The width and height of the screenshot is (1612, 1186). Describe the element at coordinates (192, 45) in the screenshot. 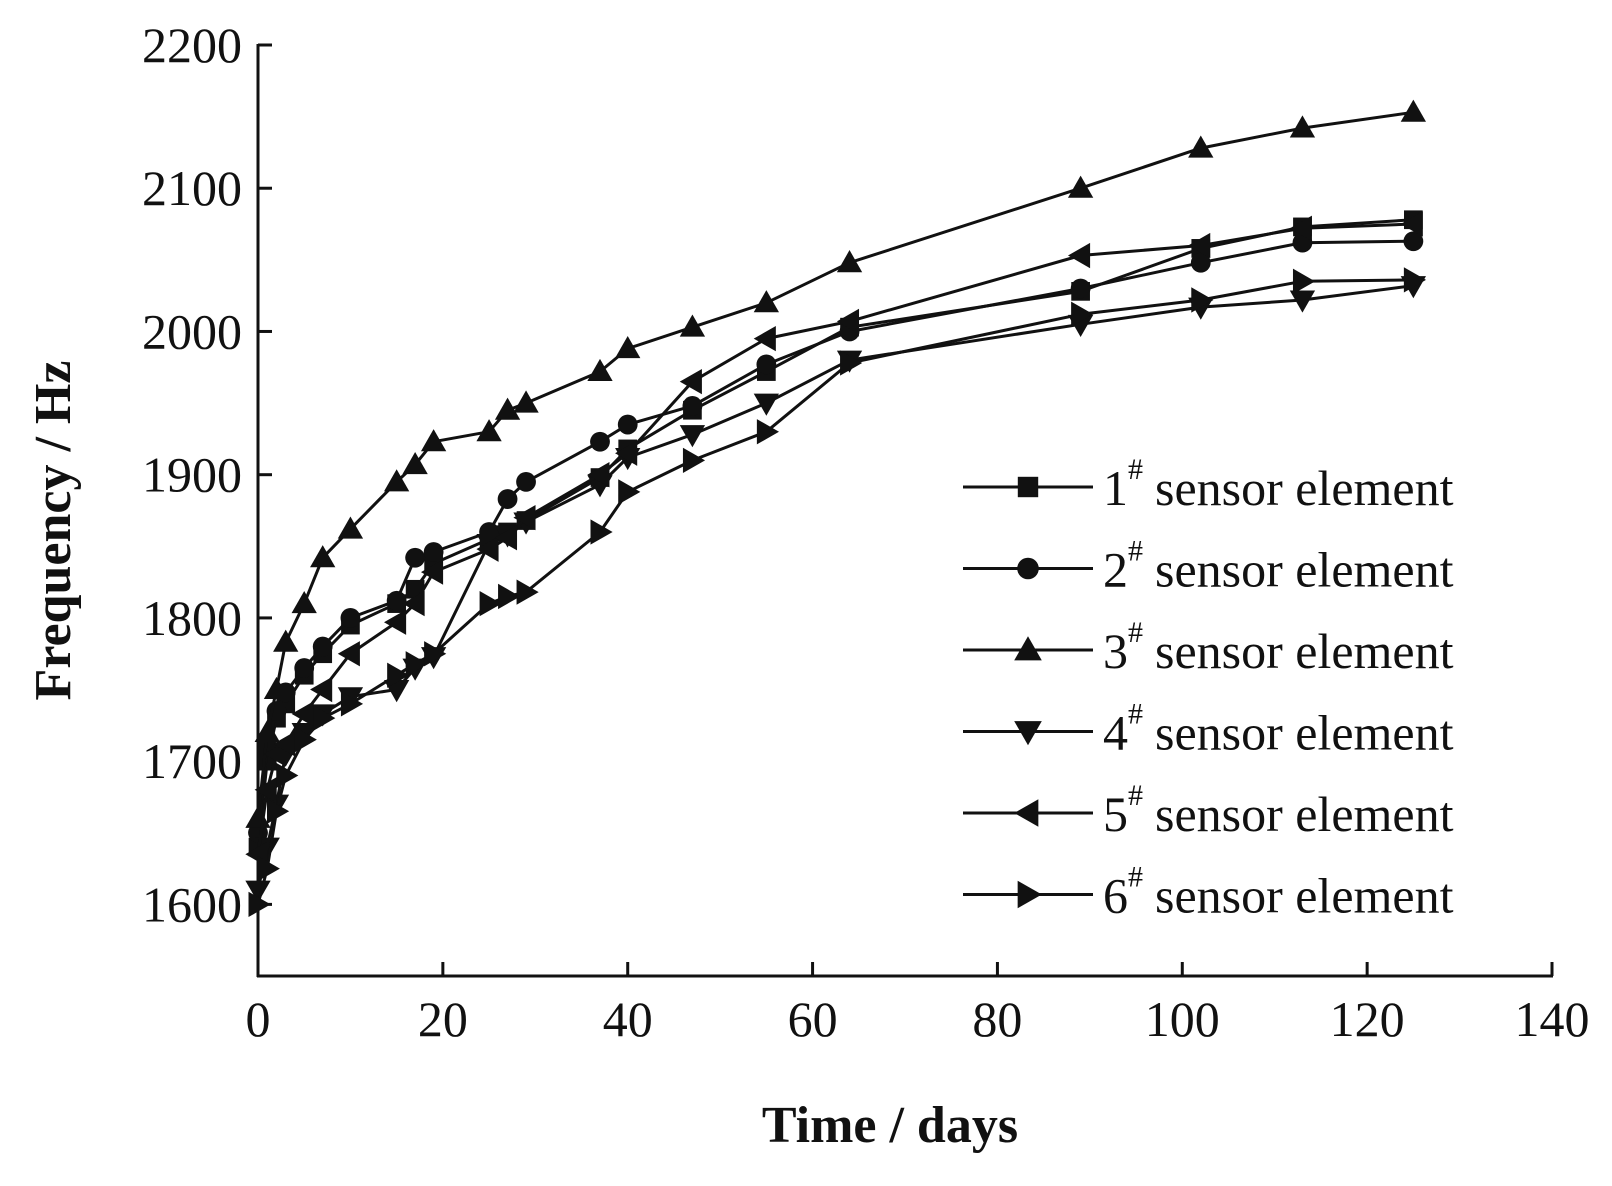

I see `y-tick-label: 2200` at that location.